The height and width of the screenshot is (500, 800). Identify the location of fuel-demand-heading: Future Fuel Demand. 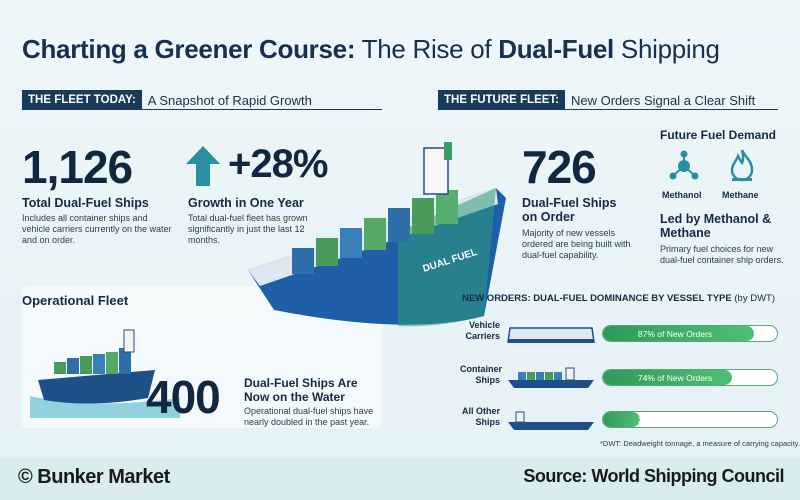
(718, 135).